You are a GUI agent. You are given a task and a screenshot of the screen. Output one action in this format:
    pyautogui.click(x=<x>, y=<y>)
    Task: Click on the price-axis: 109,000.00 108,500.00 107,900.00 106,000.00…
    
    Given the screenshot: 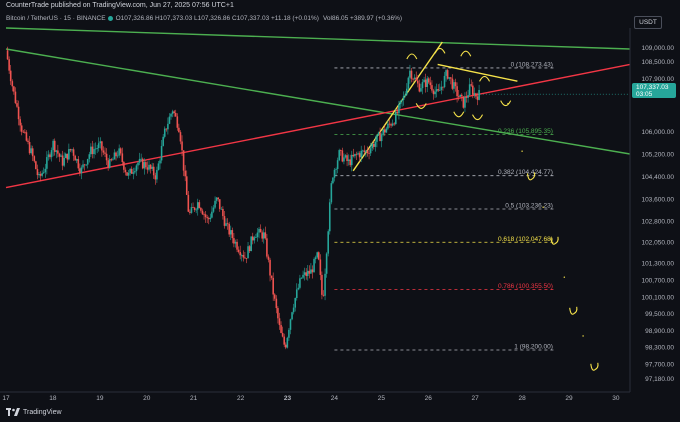 What is the action you would take?
    pyautogui.click(x=651, y=210)
    